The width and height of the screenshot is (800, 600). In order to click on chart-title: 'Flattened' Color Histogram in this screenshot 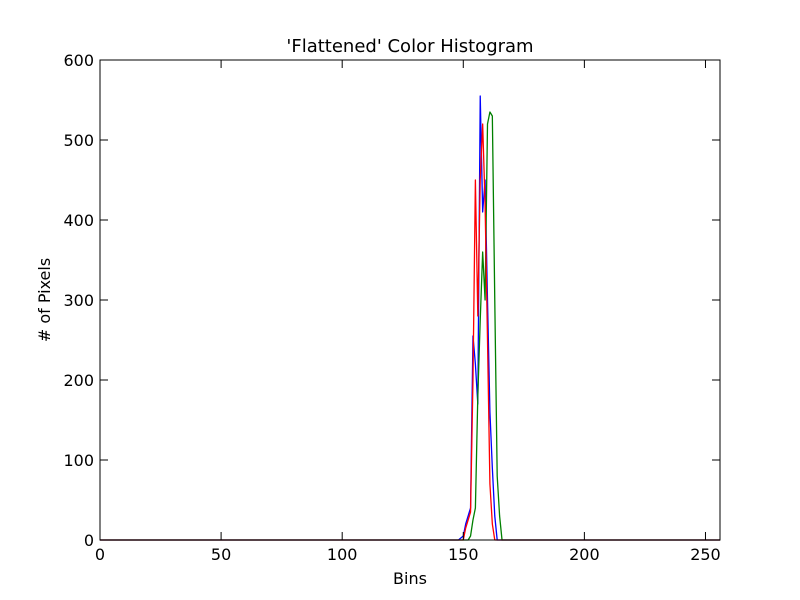, I will do `click(409, 46)`.